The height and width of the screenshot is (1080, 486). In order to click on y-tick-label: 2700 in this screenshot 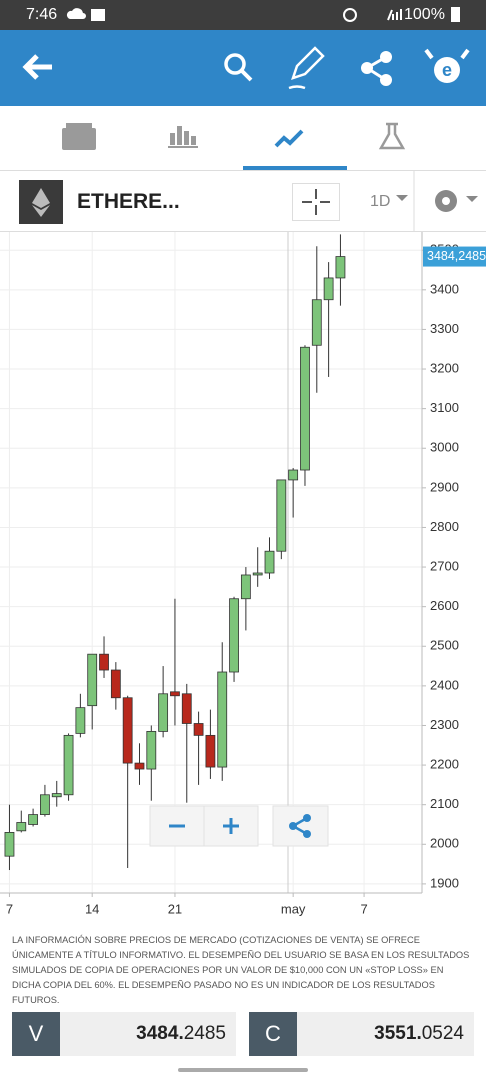, I will do `click(444, 565)`.